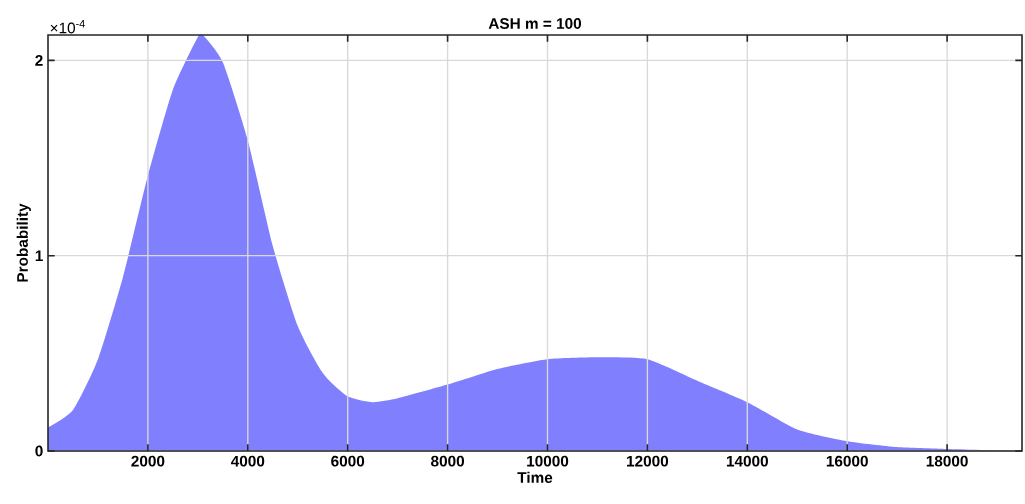  Describe the element at coordinates (535, 477) in the screenshot. I see `x-axis-title: Time` at that location.